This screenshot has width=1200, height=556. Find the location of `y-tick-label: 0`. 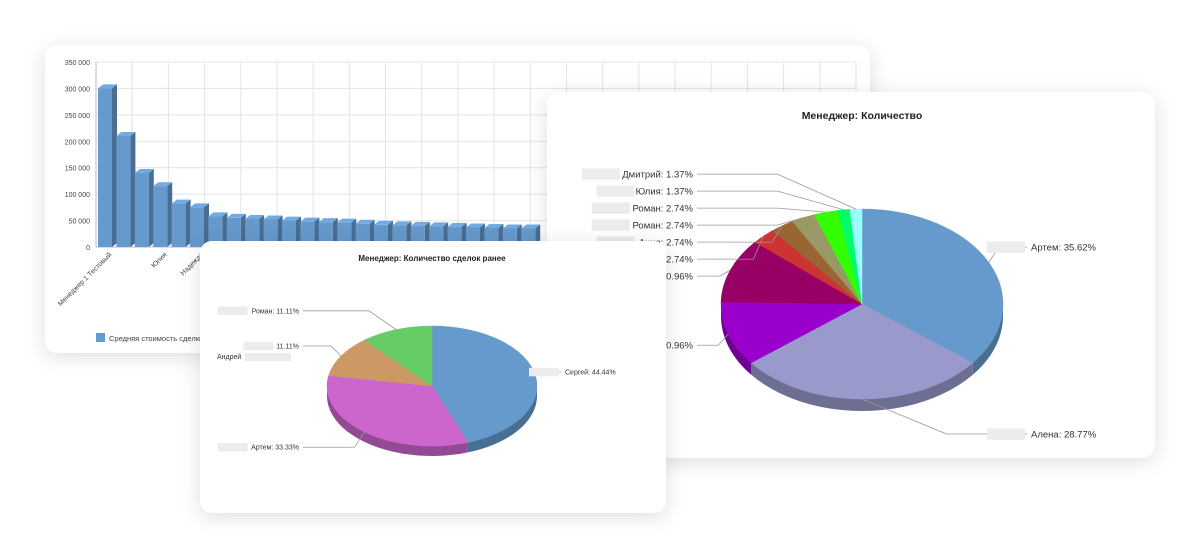

y-tick-label: 0 is located at coordinates (88, 248).